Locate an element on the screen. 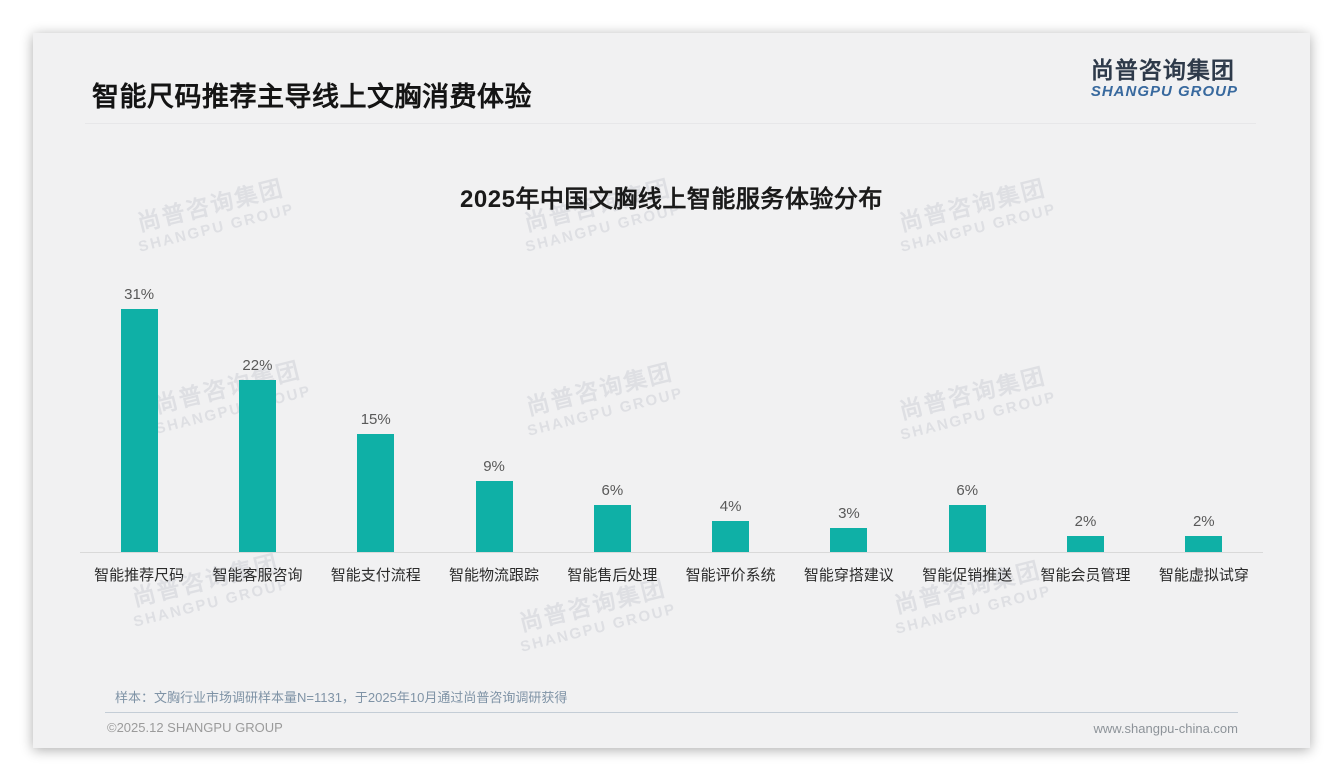  category-label: 智能评价系统 is located at coordinates (730, 575).